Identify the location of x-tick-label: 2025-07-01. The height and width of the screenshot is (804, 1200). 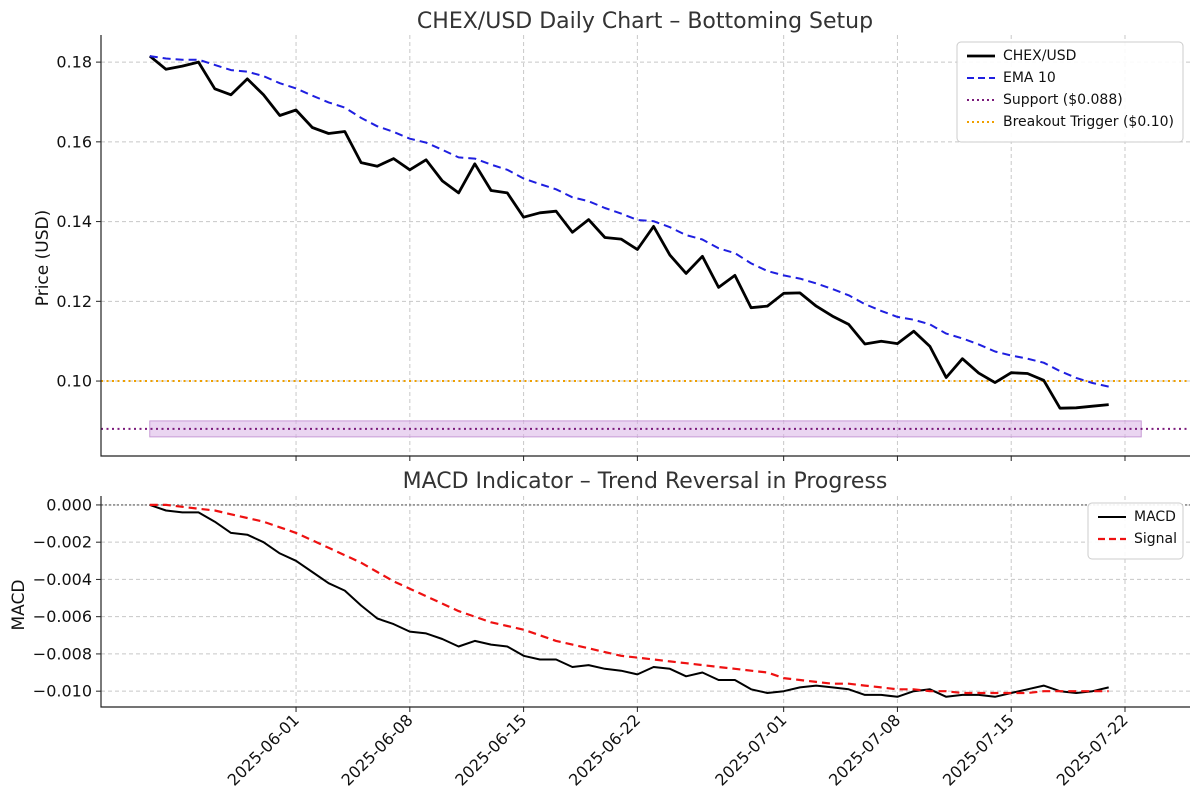
(750, 749).